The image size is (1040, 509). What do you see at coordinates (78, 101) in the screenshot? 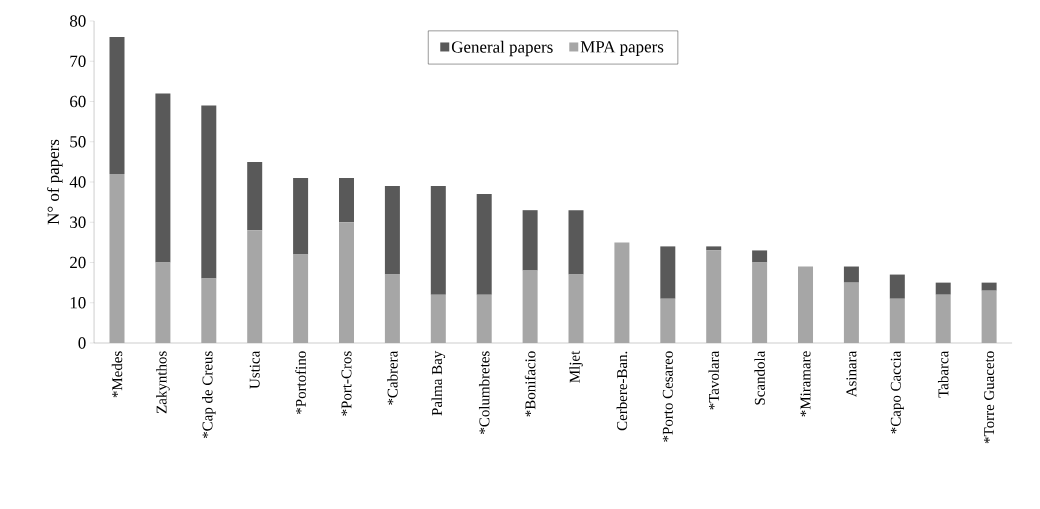
I see `y-tick-label: 60` at bounding box center [78, 101].